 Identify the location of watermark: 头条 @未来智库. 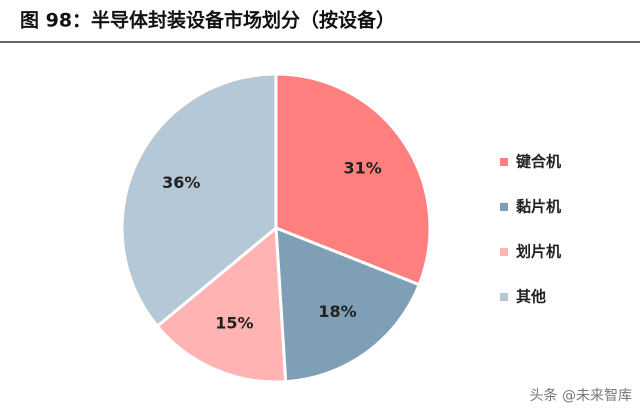
(581, 395).